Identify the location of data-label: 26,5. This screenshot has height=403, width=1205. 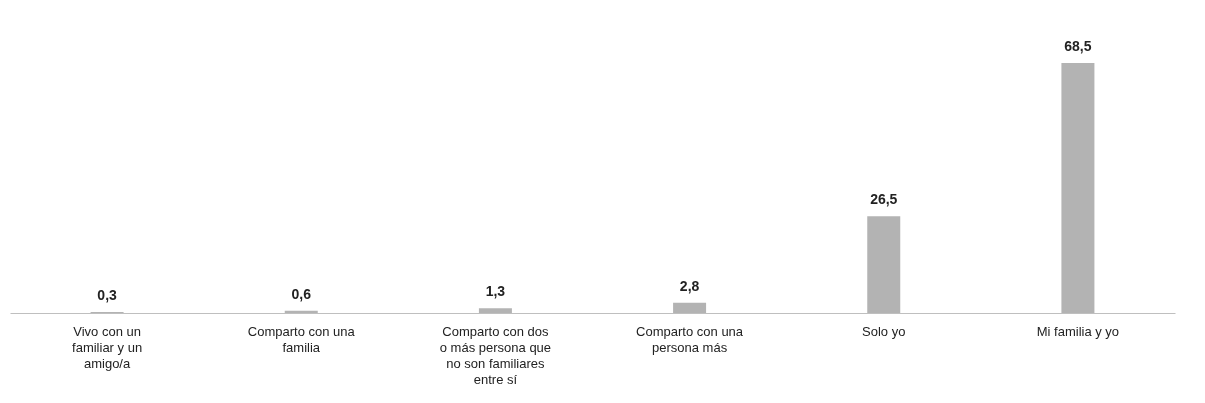
(884, 199).